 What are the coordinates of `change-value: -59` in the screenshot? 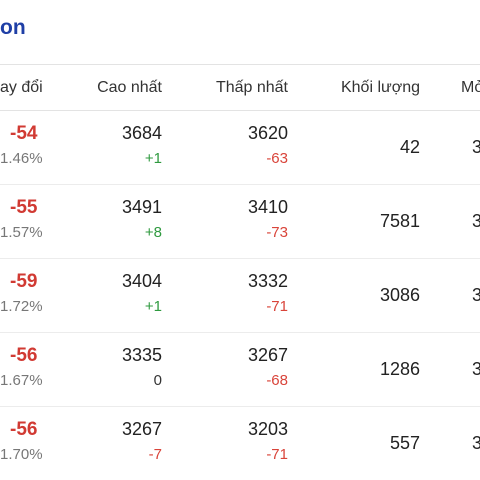 It's located at (24, 281).